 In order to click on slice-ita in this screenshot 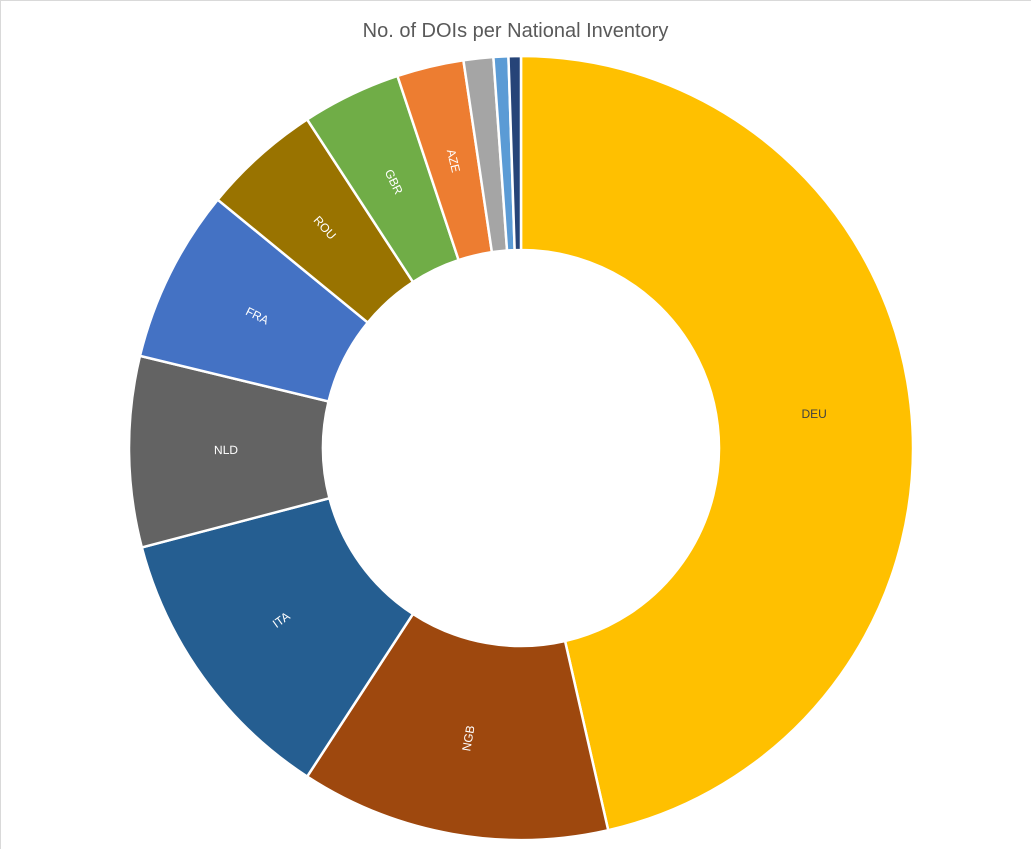, I will do `click(277, 637)`.